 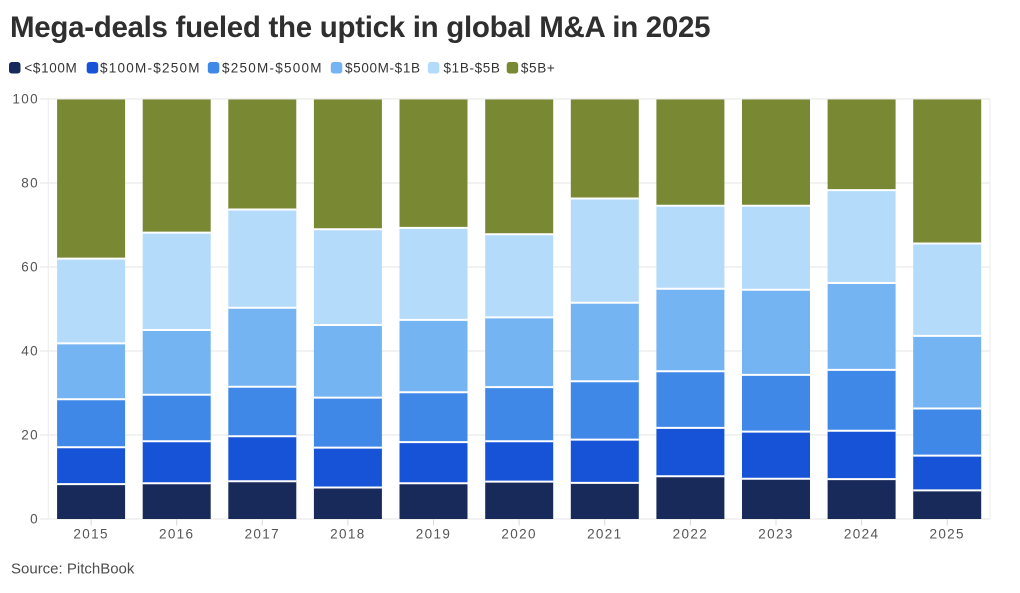 What do you see at coordinates (150, 68) in the screenshot?
I see `svg-text: $100M-$250M` at bounding box center [150, 68].